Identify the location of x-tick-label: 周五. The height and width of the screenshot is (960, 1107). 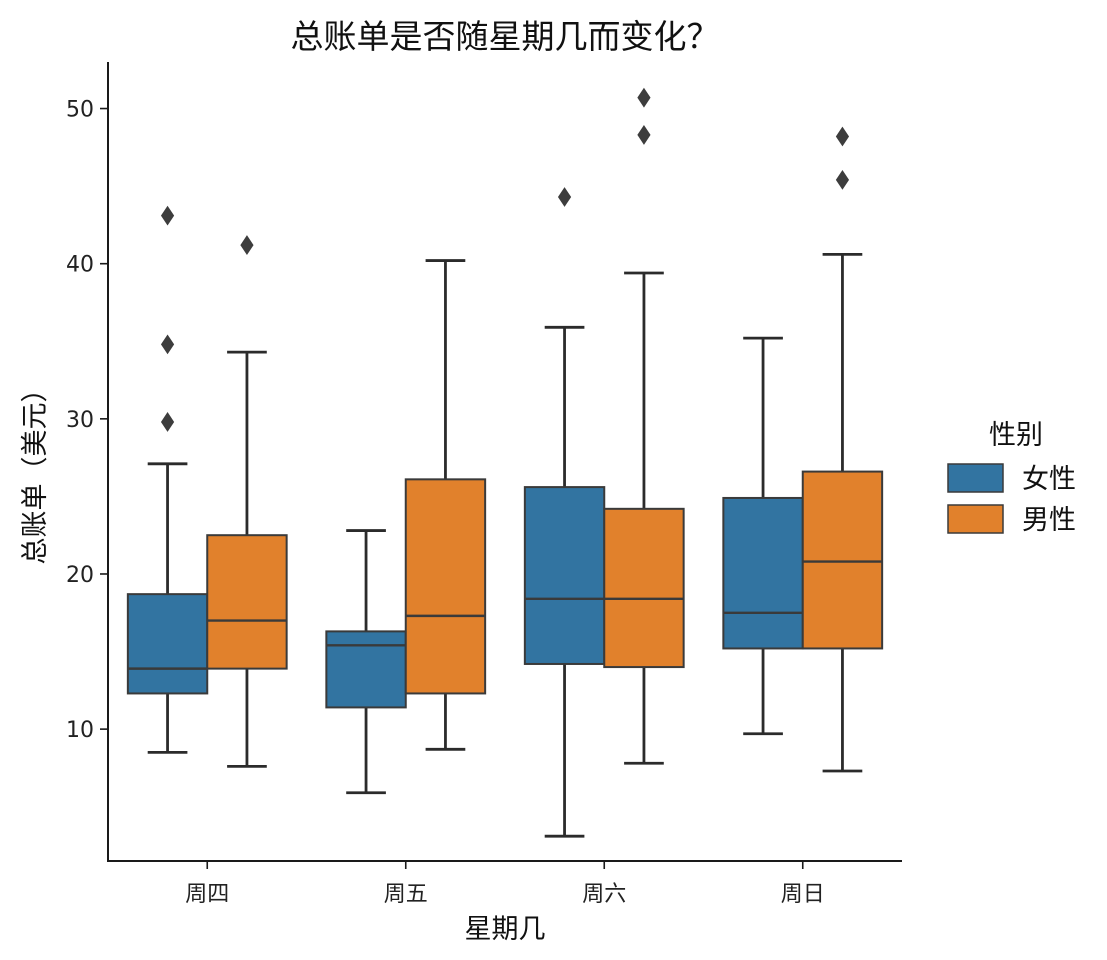
(406, 894).